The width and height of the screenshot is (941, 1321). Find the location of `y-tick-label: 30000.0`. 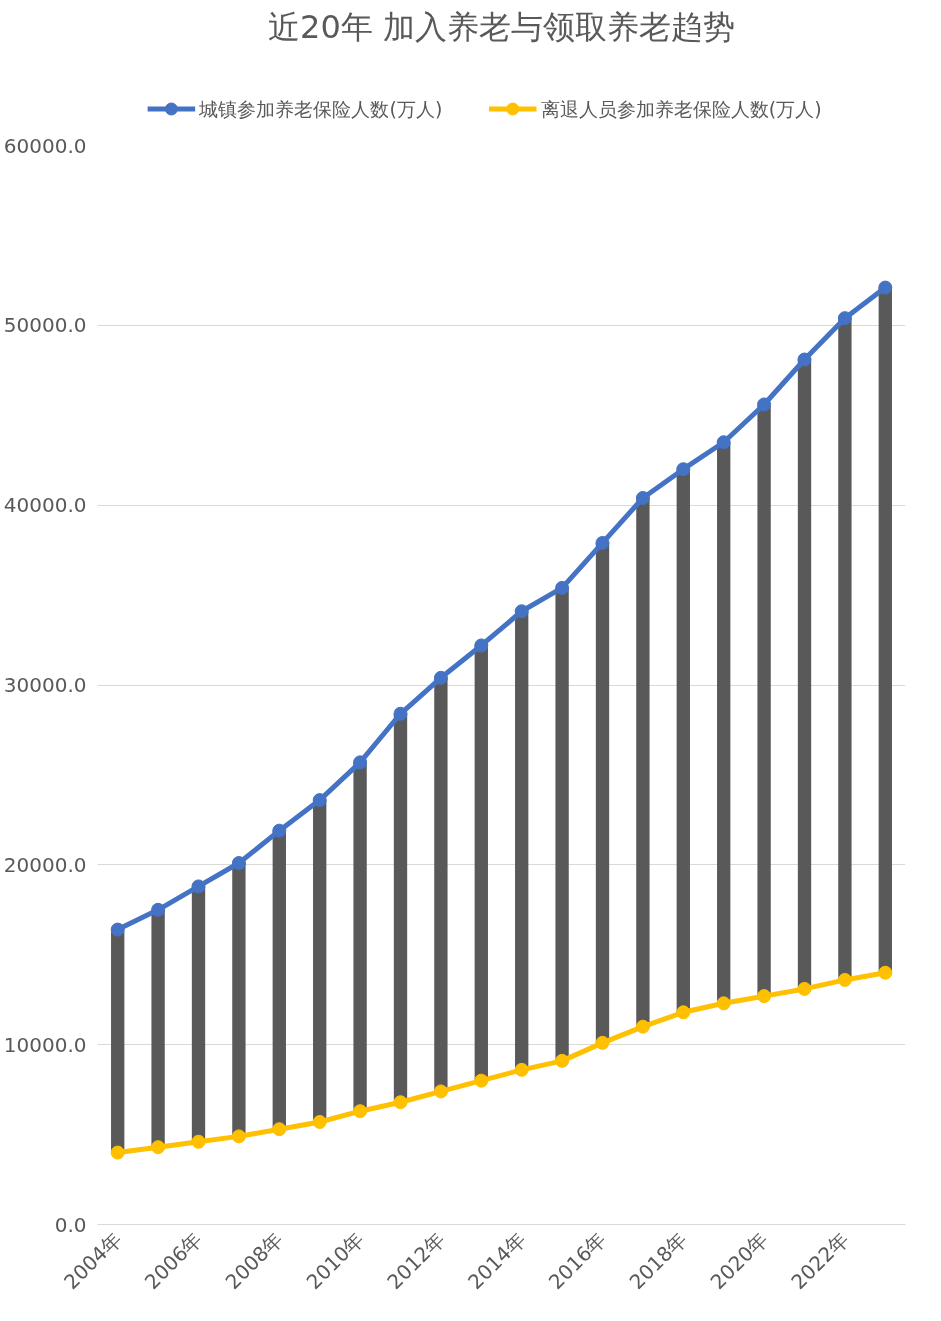

y-tick-label: 30000.0 is located at coordinates (45, 685).